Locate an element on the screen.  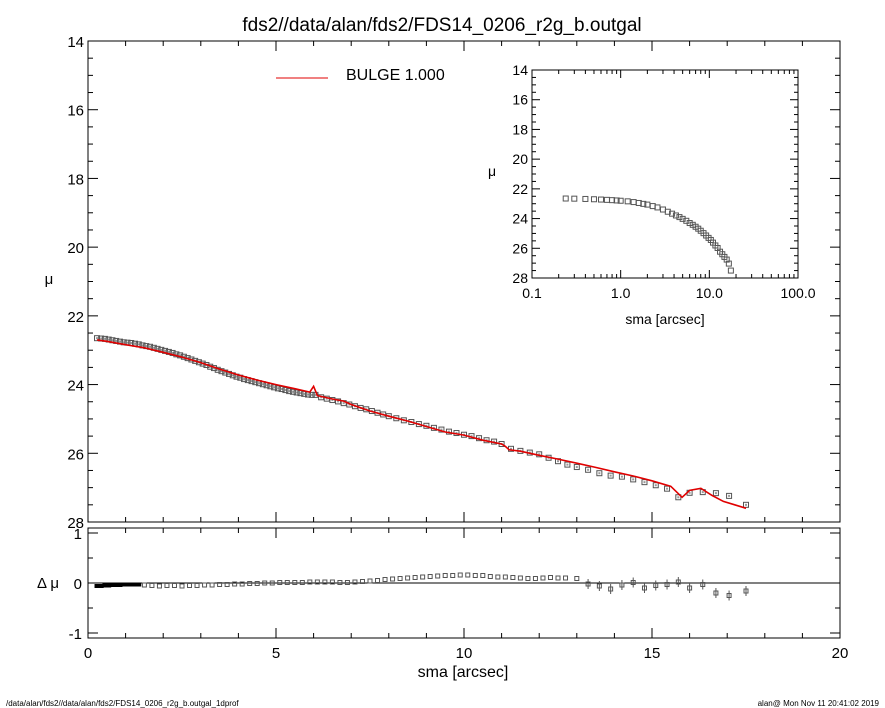
inset-x-tick-labels: 0.1 1.0 10.0 100.0 is located at coordinates (668, 293).